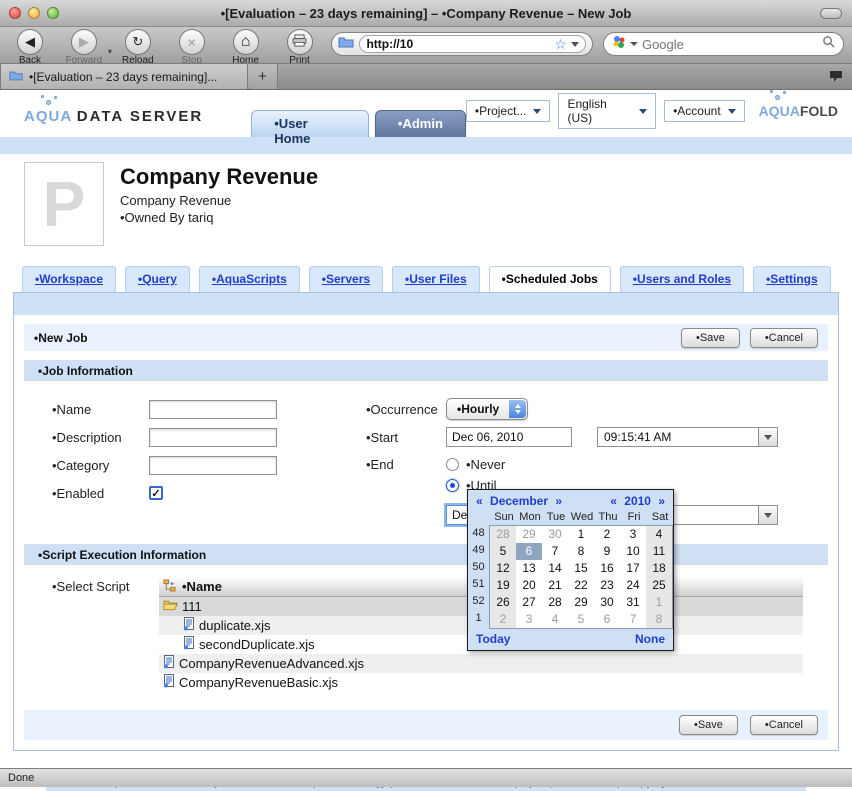  What do you see at coordinates (607, 111) in the screenshot?
I see `language-dropdown: English (US)` at bounding box center [607, 111].